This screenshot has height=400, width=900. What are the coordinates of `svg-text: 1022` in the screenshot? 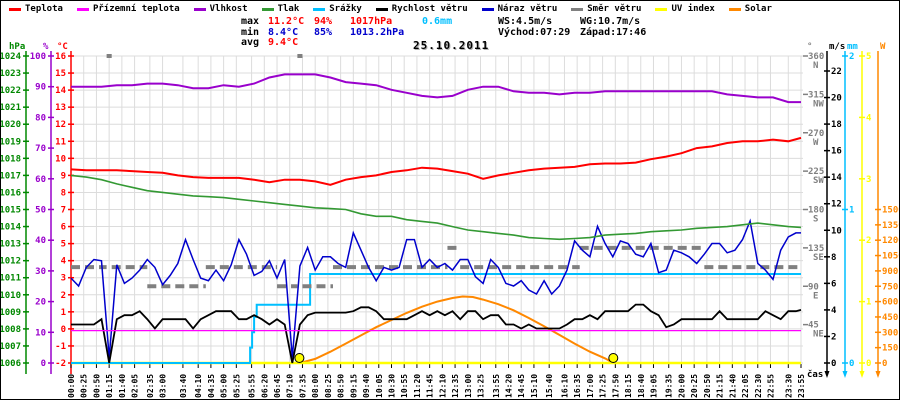 It's located at (11, 91).